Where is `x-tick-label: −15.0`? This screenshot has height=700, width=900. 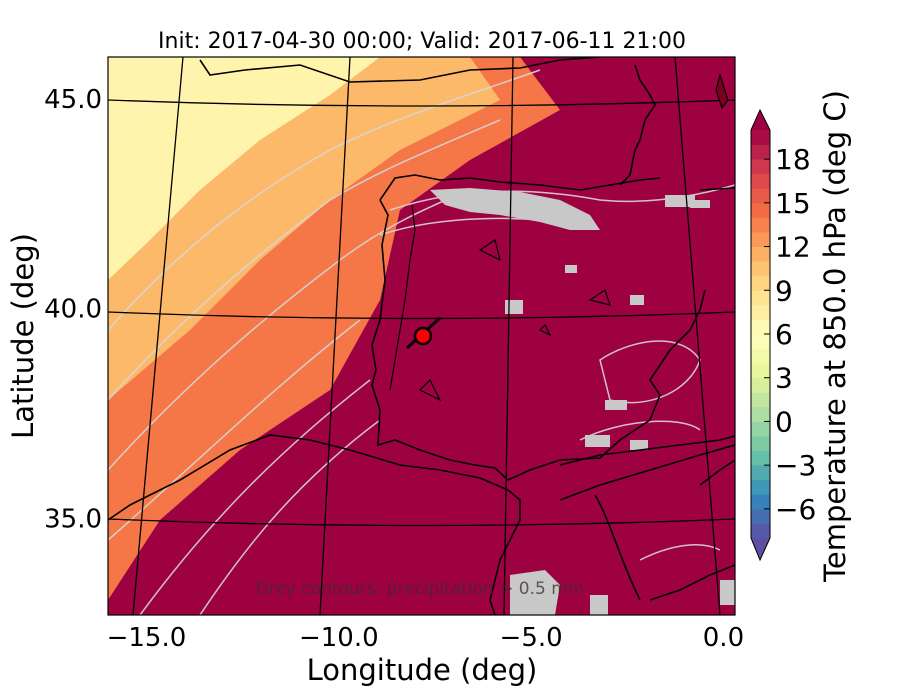 x-tick-label: −15.0 is located at coordinates (147, 638).